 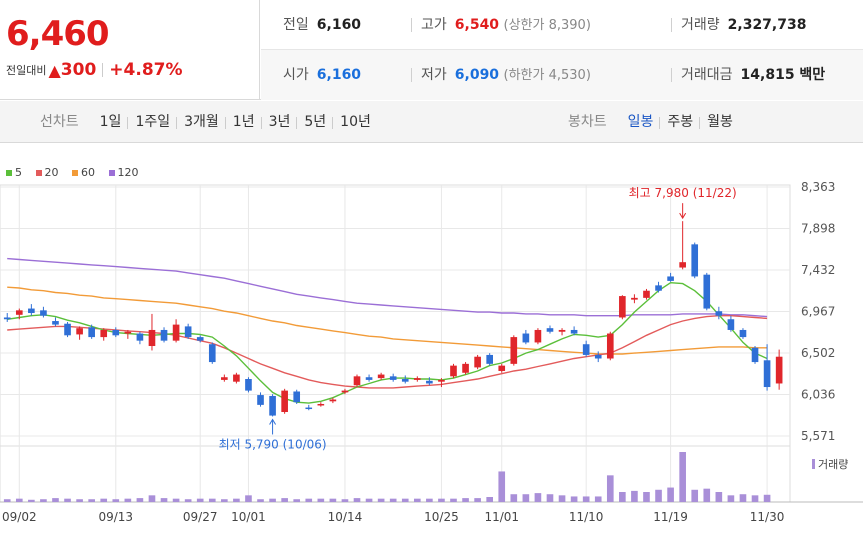 What do you see at coordinates (19, 517) in the screenshot?
I see `x-tick-label: 09/02` at bounding box center [19, 517].